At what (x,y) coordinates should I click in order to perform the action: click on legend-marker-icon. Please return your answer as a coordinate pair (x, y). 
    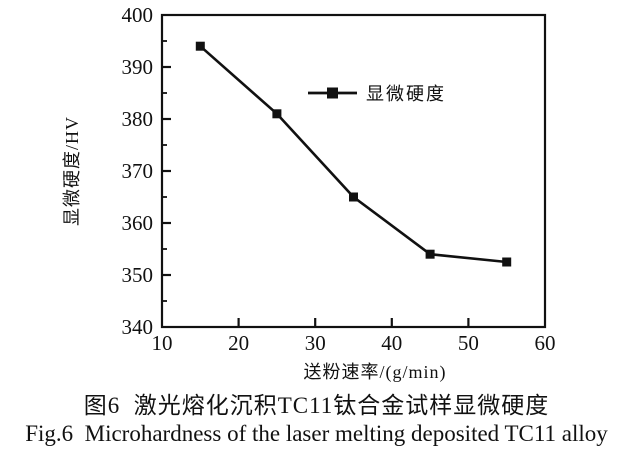
    Looking at the image, I should click on (332, 93).